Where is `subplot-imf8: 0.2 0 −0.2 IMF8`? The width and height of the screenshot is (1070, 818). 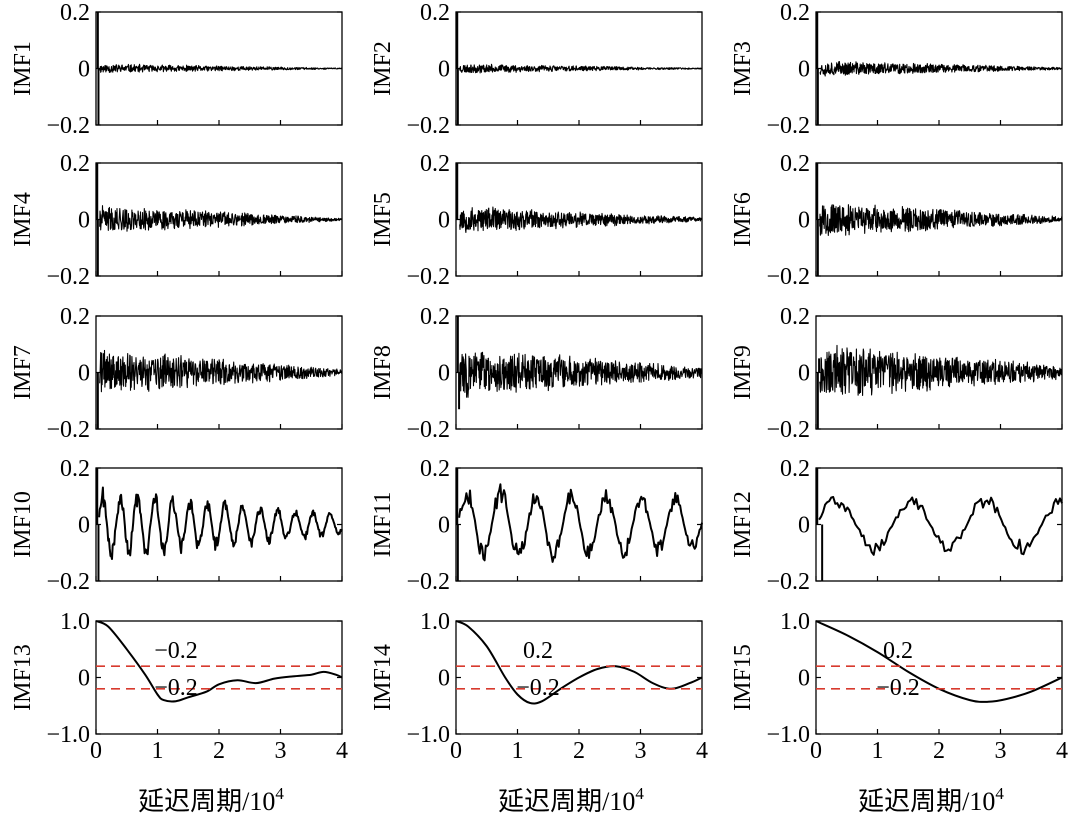 subplot-imf8: 0.2 0 −0.2 IMF8 is located at coordinates (536, 373).